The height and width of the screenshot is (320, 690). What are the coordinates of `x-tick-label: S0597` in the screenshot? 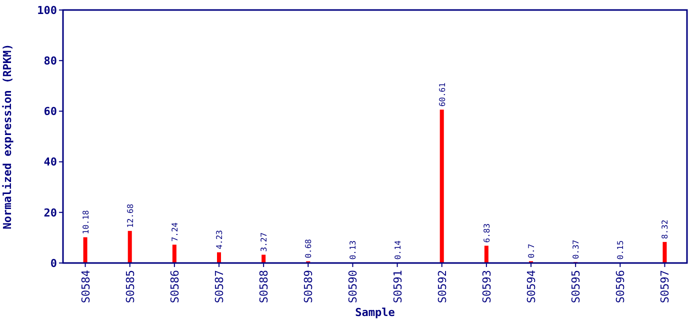 It's located at (665, 287).